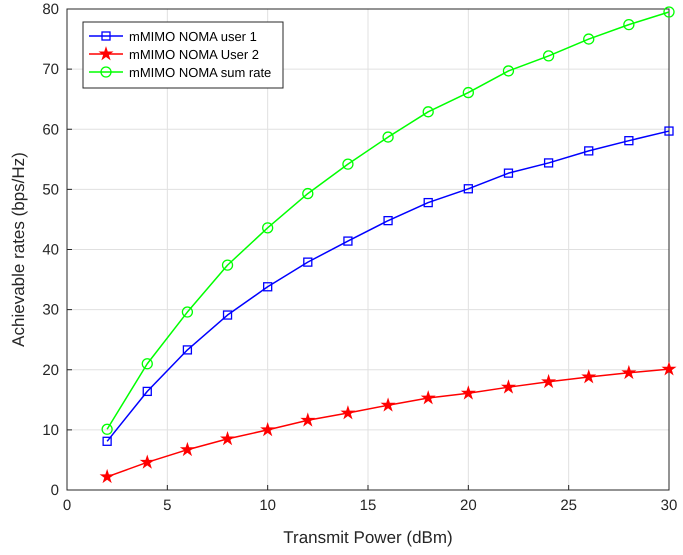  Describe the element at coordinates (18, 249) in the screenshot. I see `y-axis-title: Achievable rates (bps/Hz)` at that location.